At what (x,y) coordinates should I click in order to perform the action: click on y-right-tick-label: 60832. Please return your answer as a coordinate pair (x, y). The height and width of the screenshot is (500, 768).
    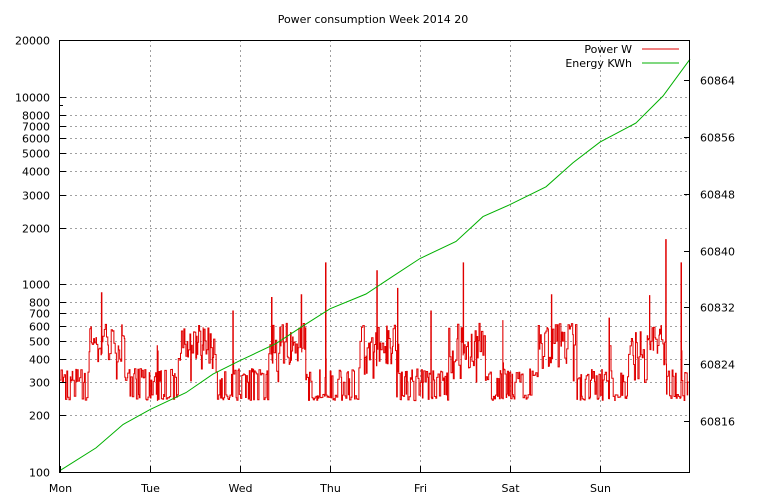
    Looking at the image, I should click on (717, 308).